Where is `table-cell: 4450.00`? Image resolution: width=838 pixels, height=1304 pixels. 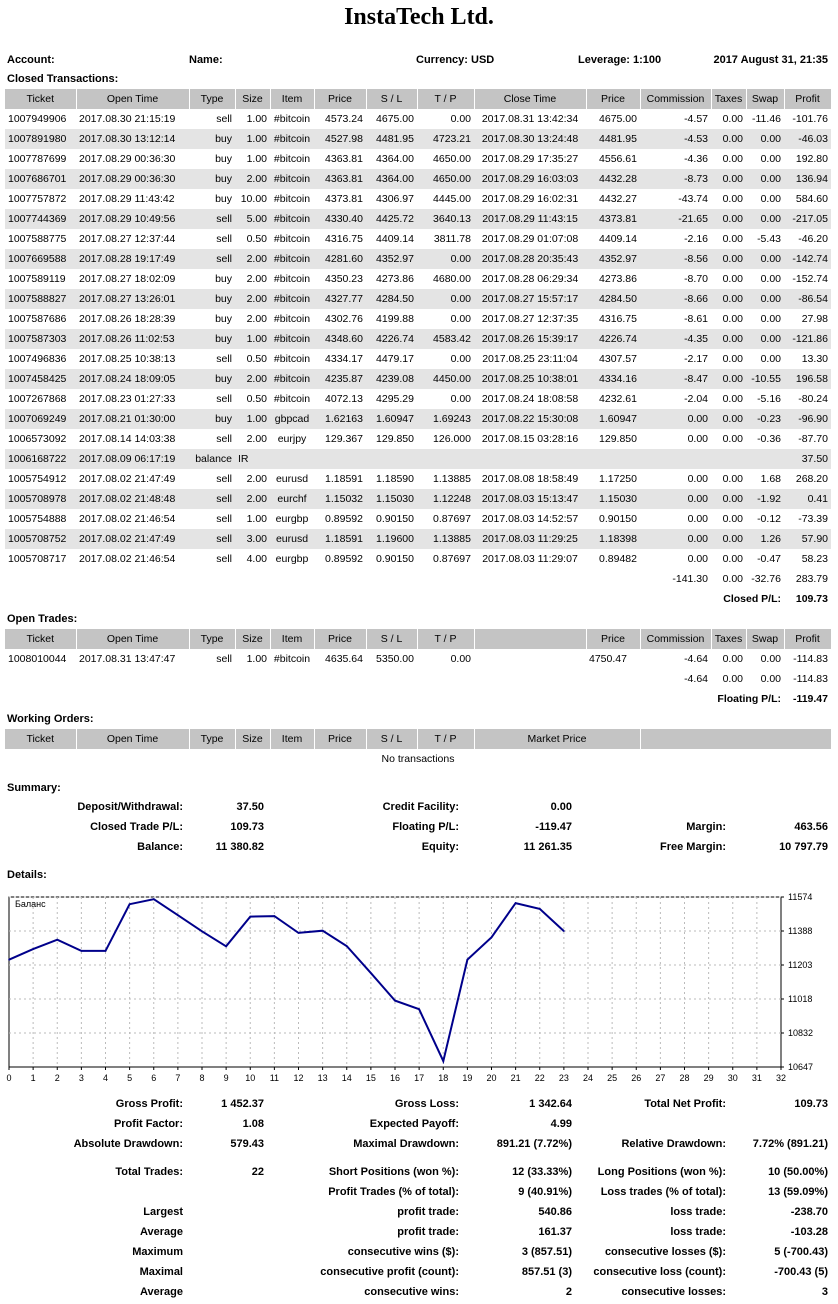 table-cell: 4450.00 is located at coordinates (445, 379).